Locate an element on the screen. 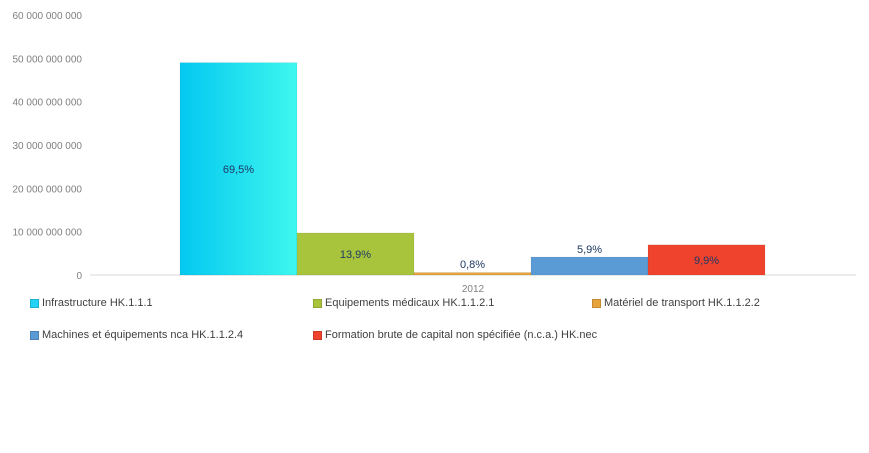 The width and height of the screenshot is (869, 453). legend-item: Equipements médicaux HK.1.1.2.1 is located at coordinates (403, 303).